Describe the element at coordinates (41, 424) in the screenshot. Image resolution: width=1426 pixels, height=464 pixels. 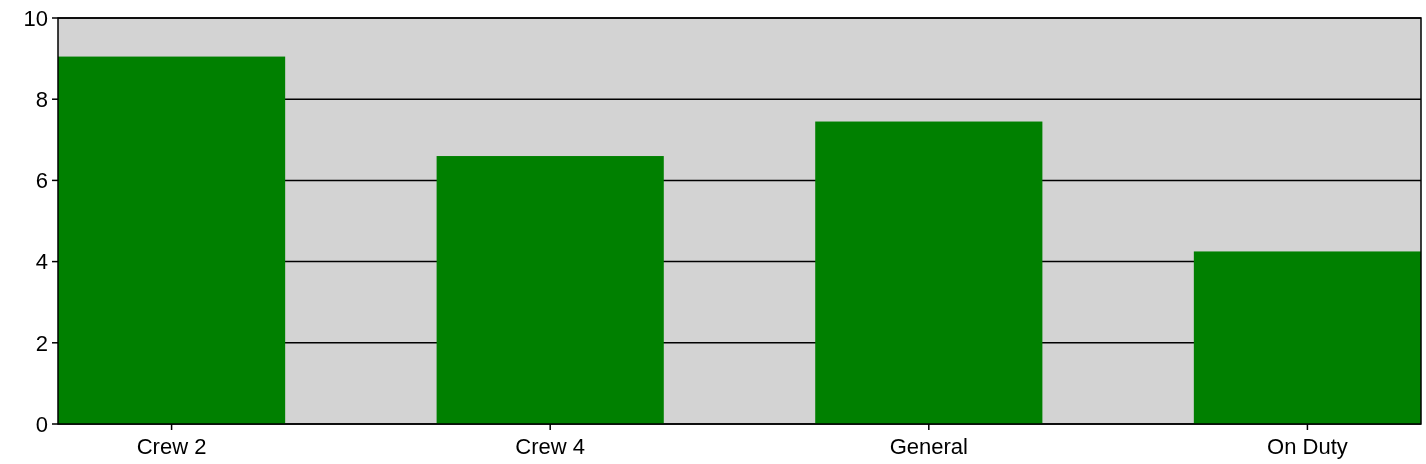
I see `y-tick-label: 0` at that location.